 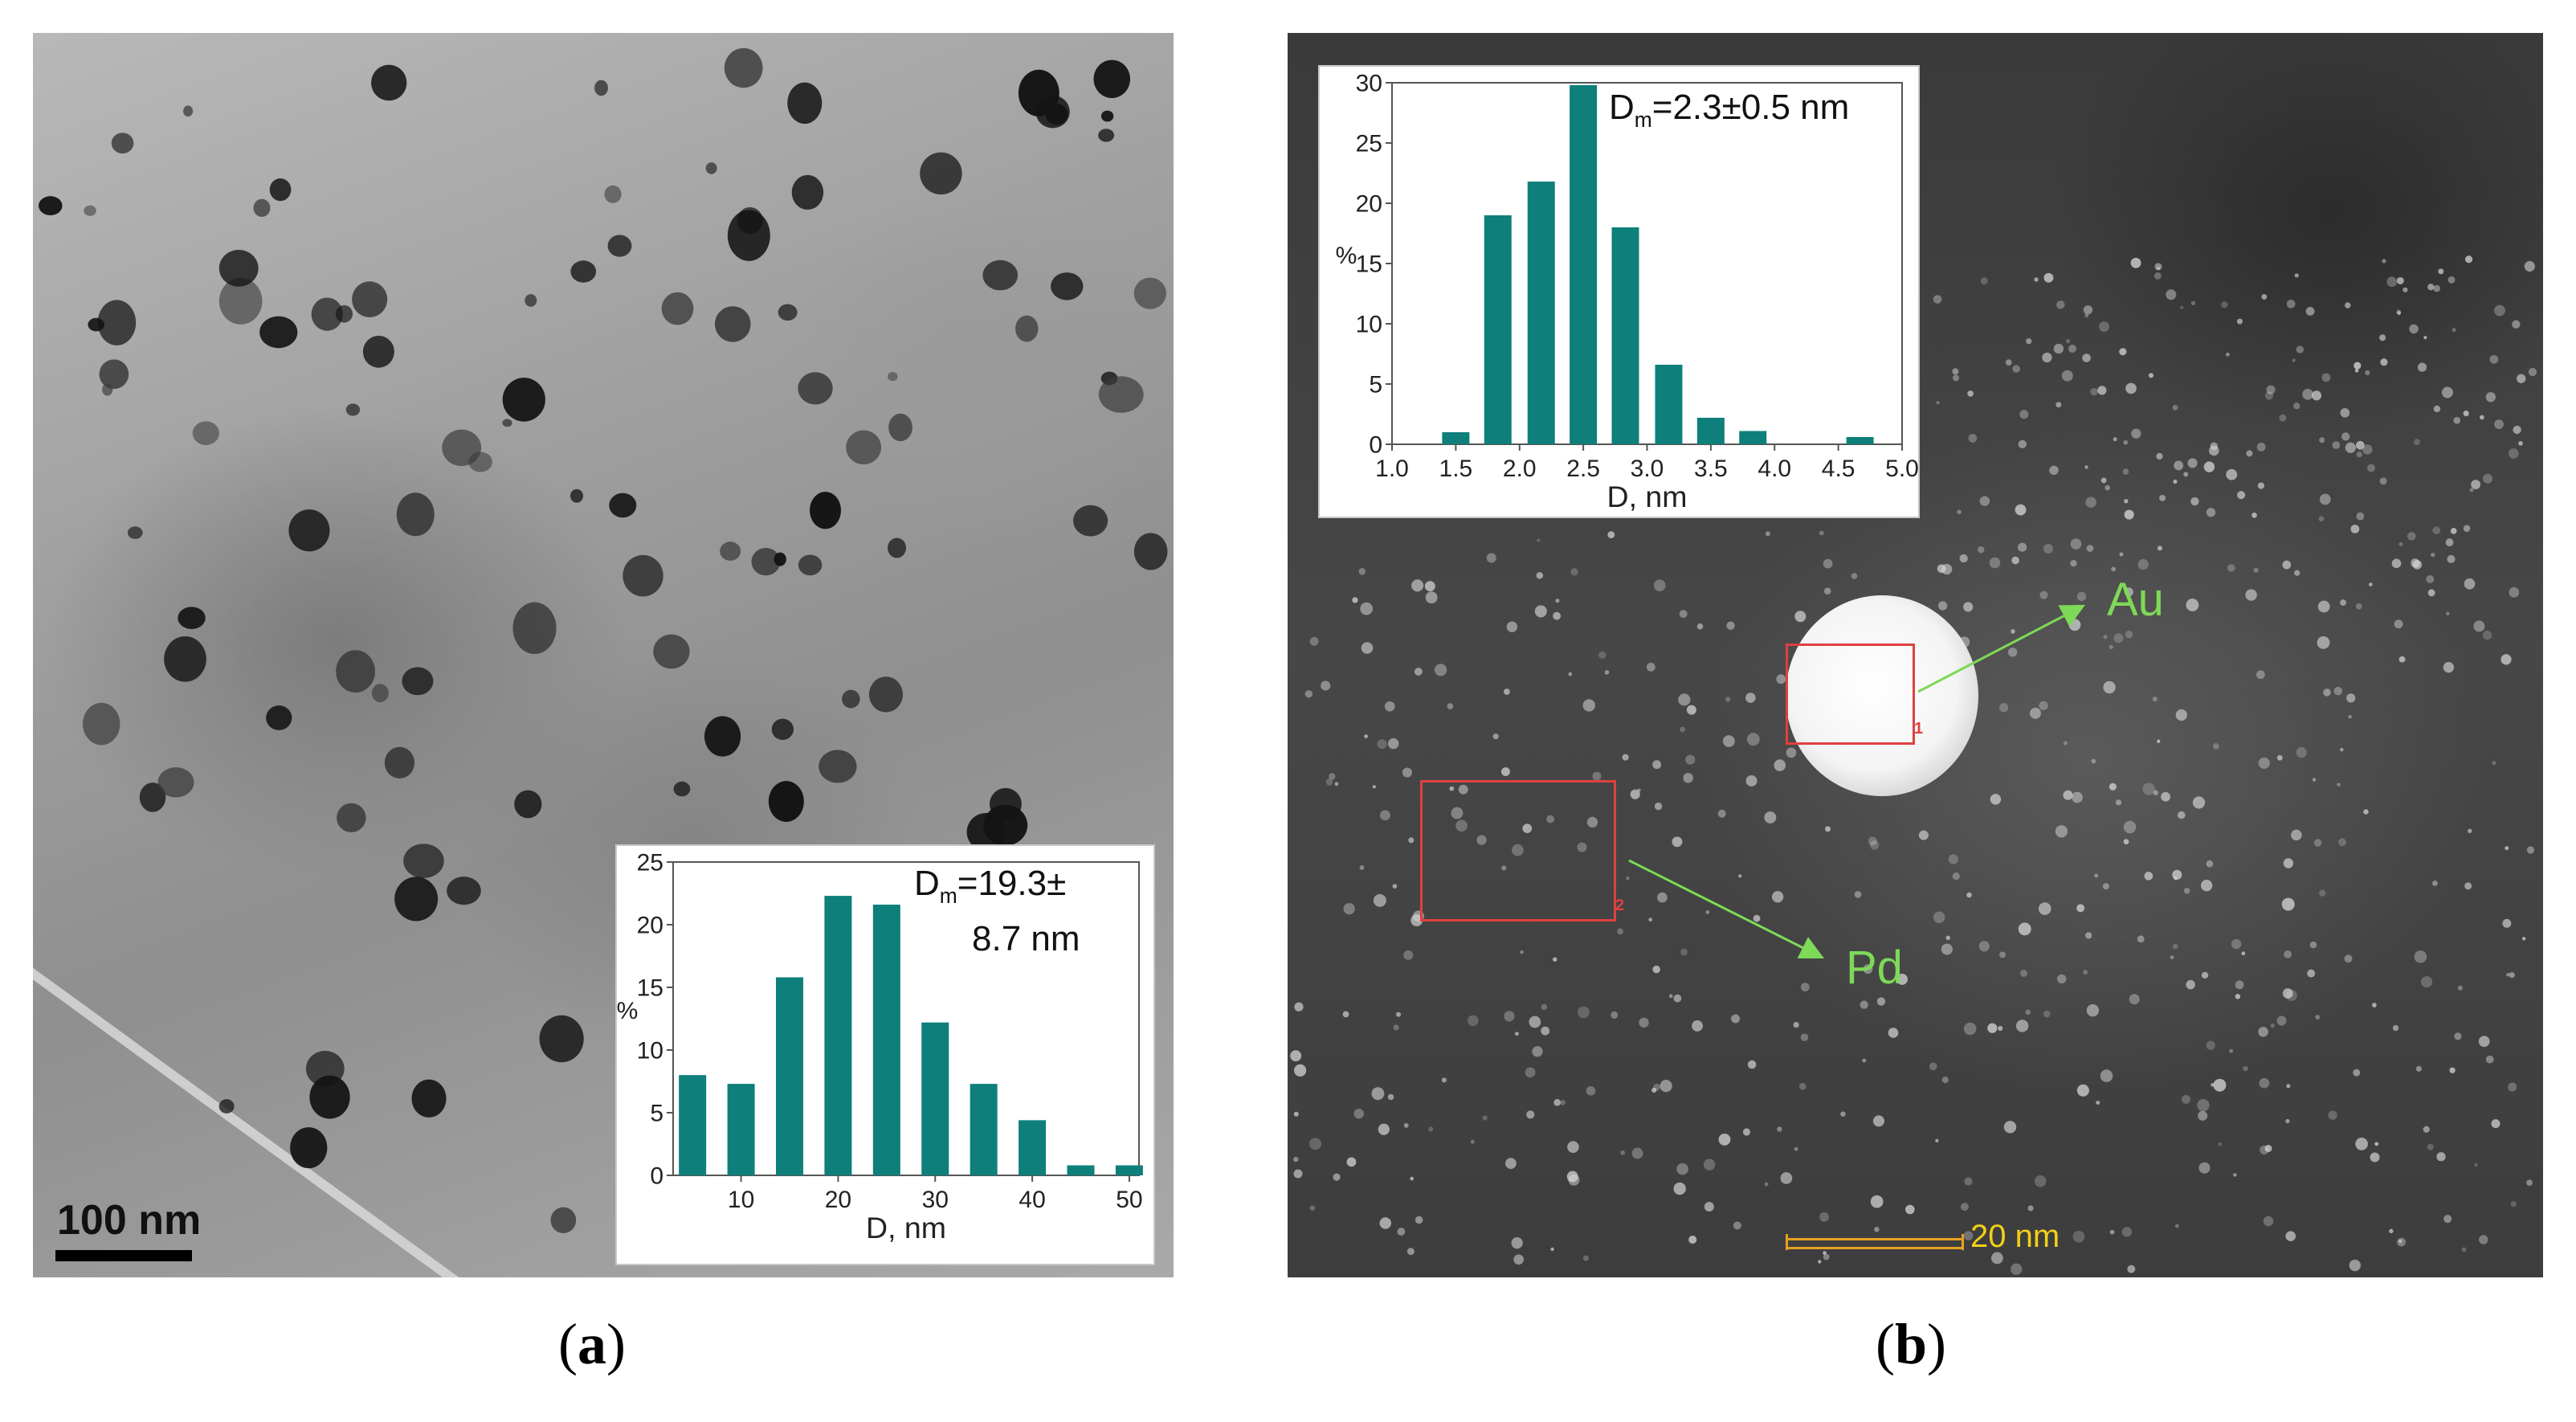 What do you see at coordinates (1346, 256) in the screenshot?
I see `y-axis-label-b: %` at bounding box center [1346, 256].